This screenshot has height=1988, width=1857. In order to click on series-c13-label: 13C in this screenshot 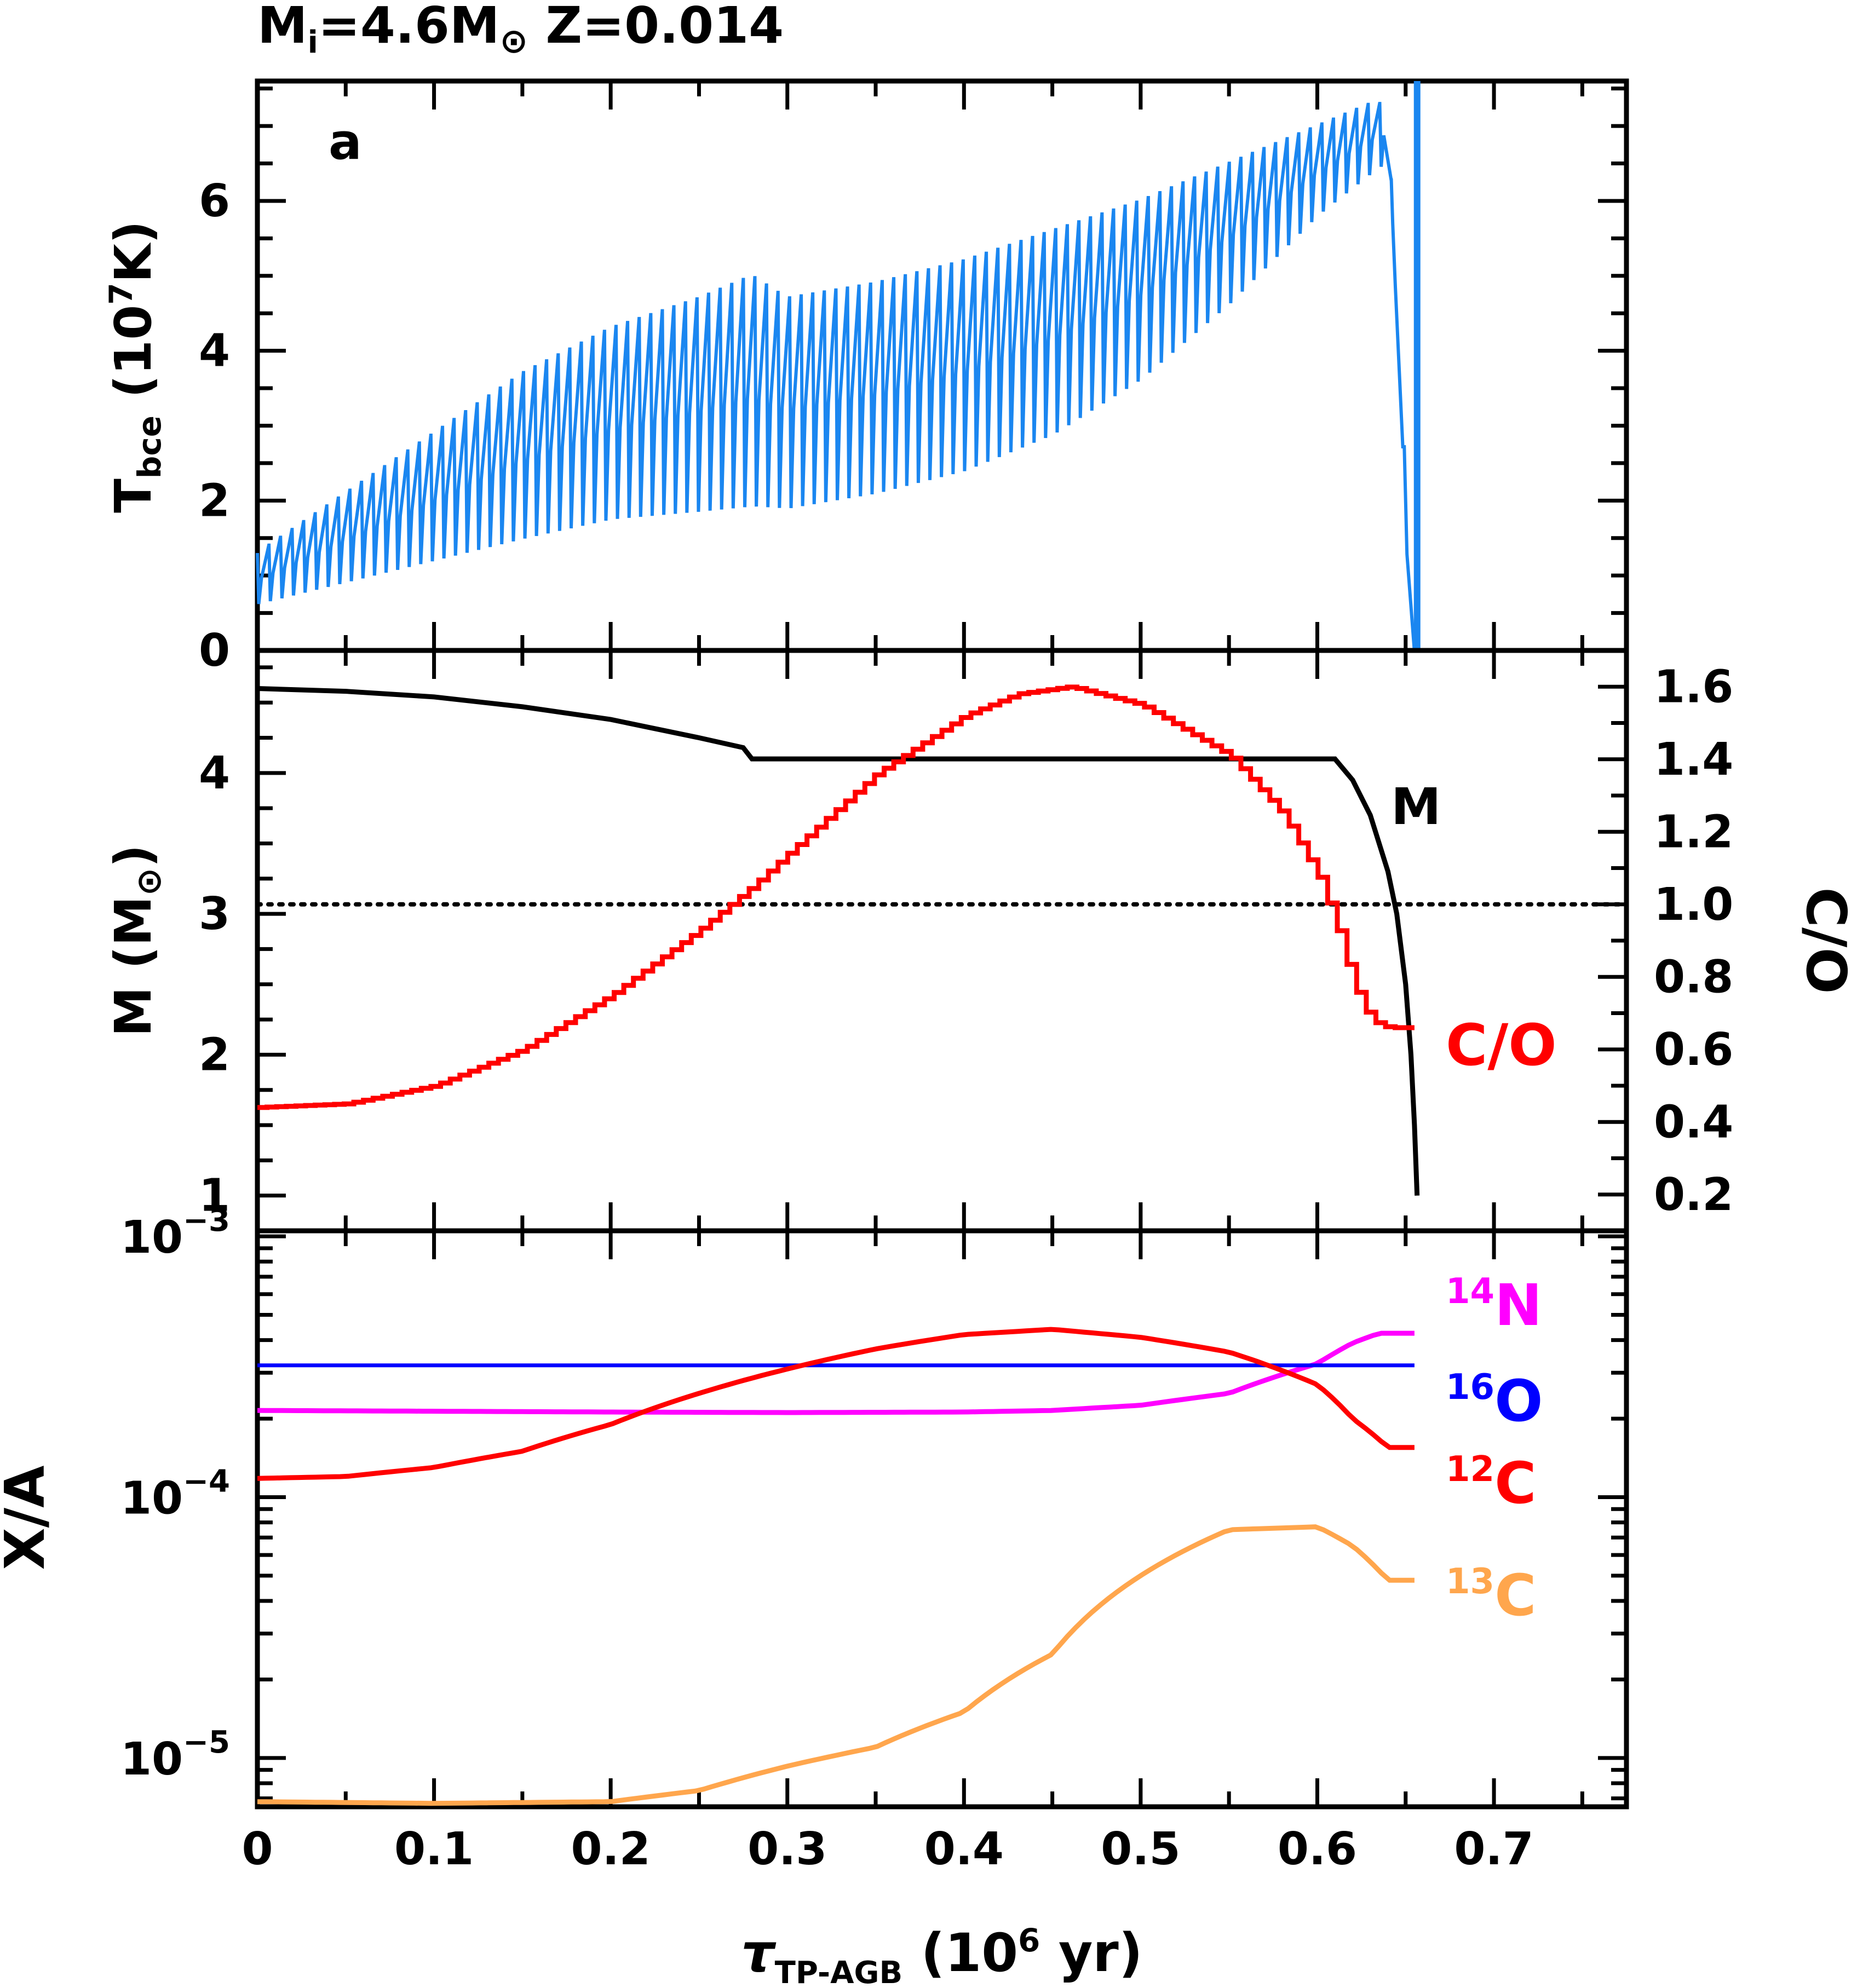, I will do `click(1491, 1595)`.